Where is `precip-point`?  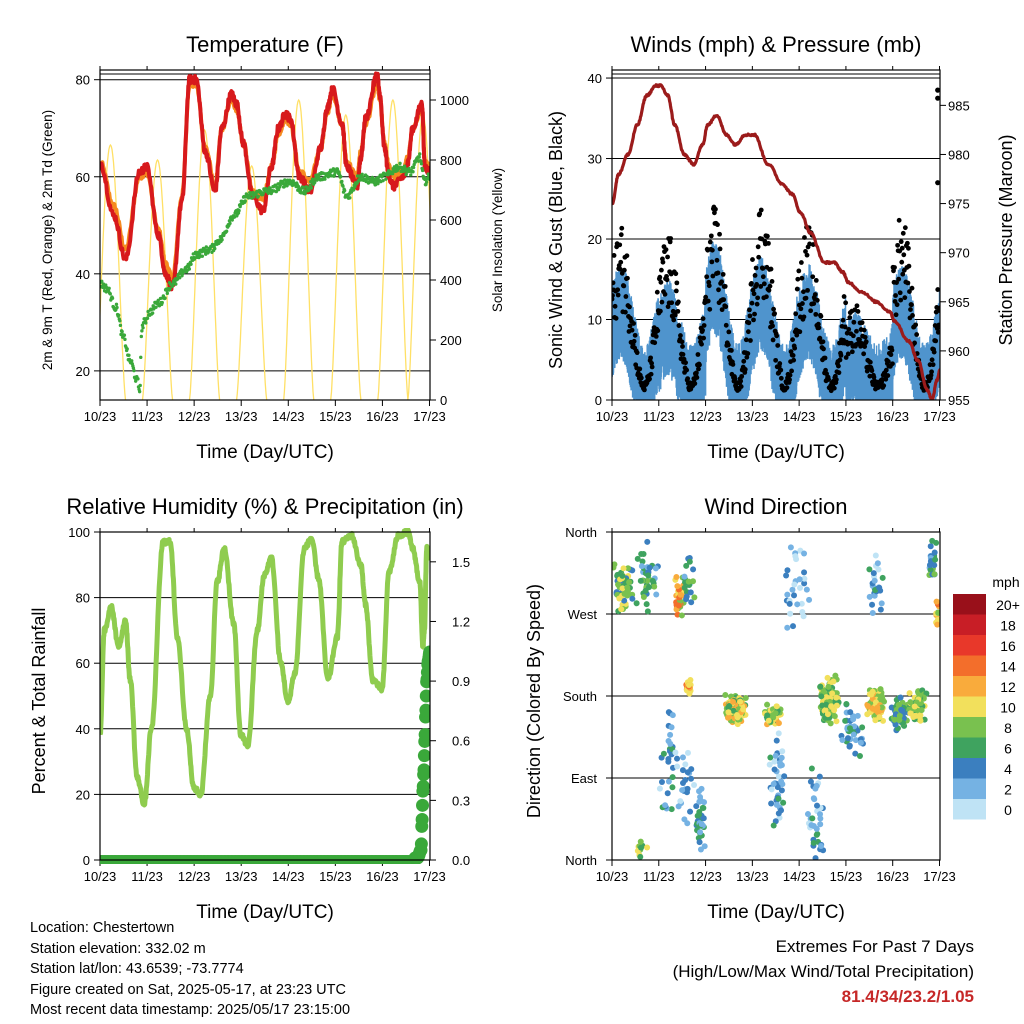 precip-point is located at coordinates (423, 756).